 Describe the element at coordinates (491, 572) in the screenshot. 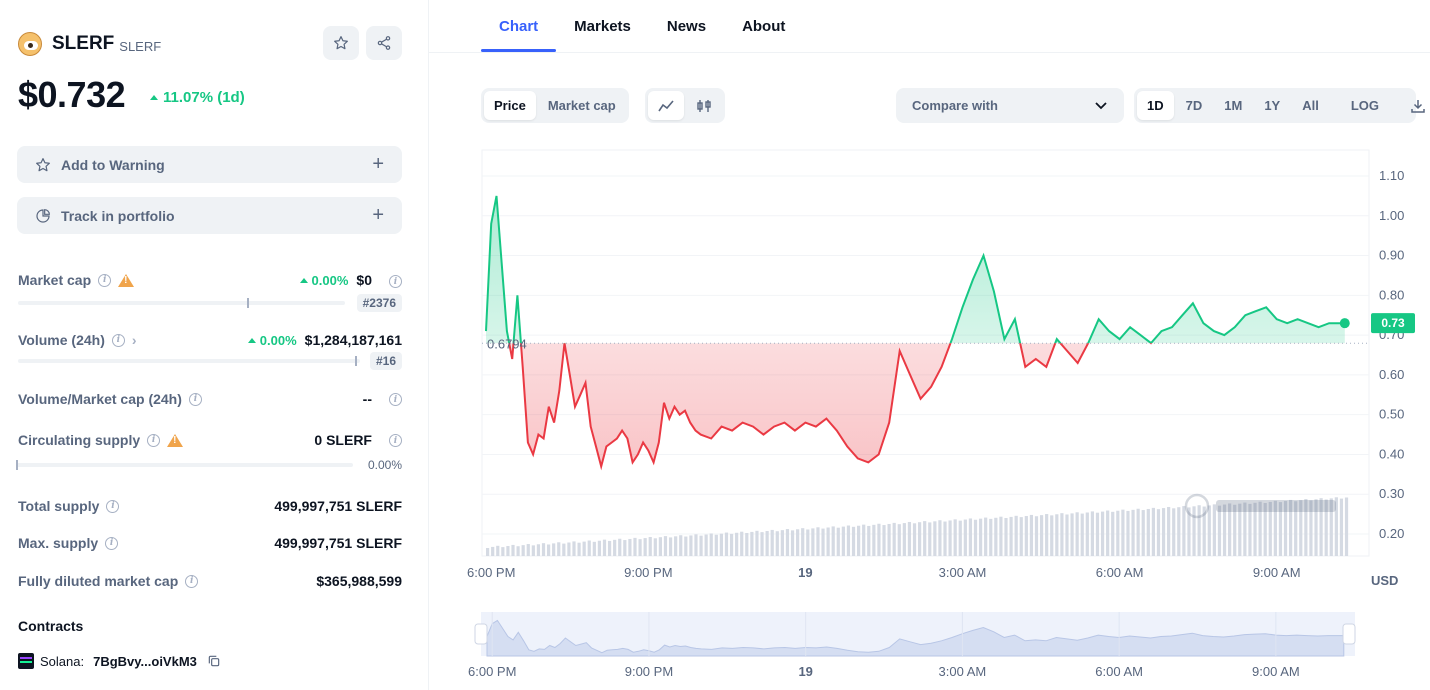

I see `x-tick-label: 6:00 PM` at that location.